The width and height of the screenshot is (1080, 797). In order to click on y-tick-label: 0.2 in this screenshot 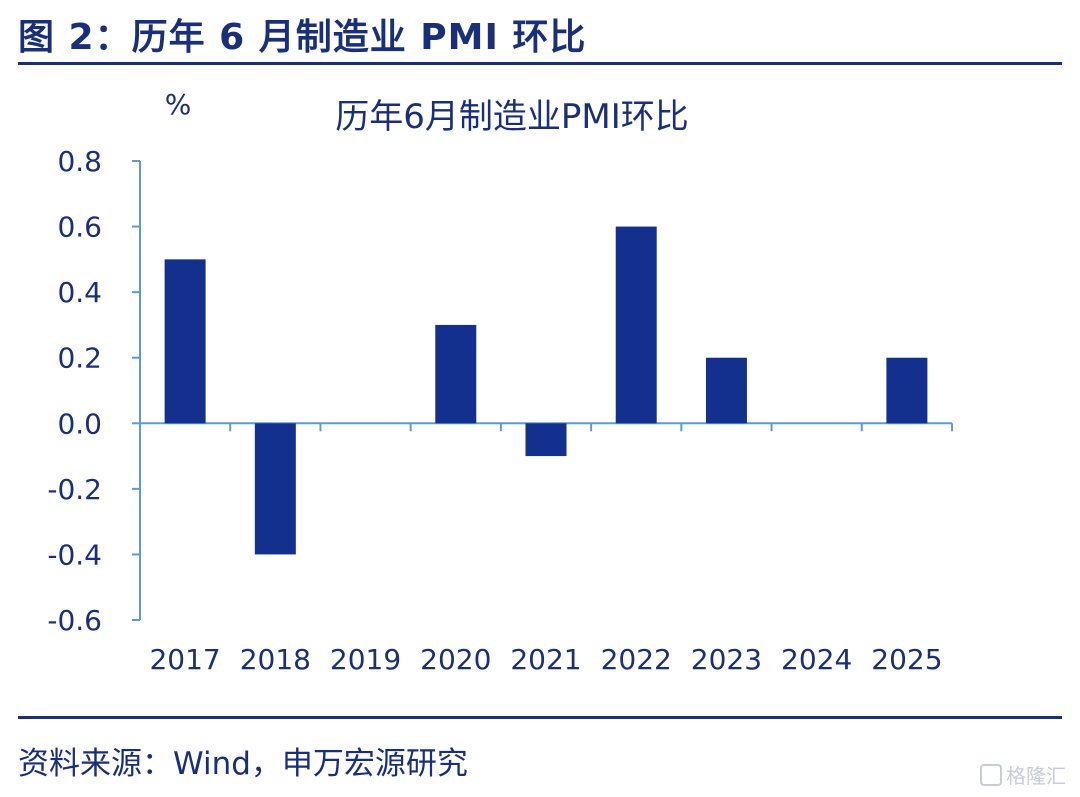, I will do `click(79, 358)`.